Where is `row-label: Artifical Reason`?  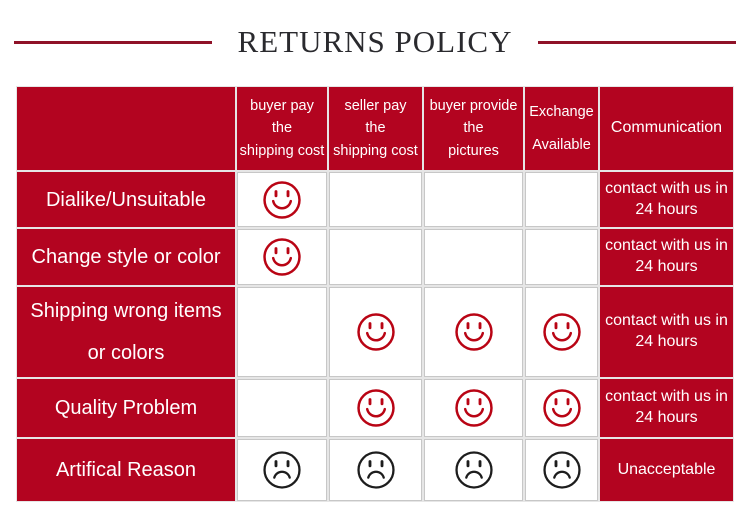 row-label: Artifical Reason is located at coordinates (126, 470).